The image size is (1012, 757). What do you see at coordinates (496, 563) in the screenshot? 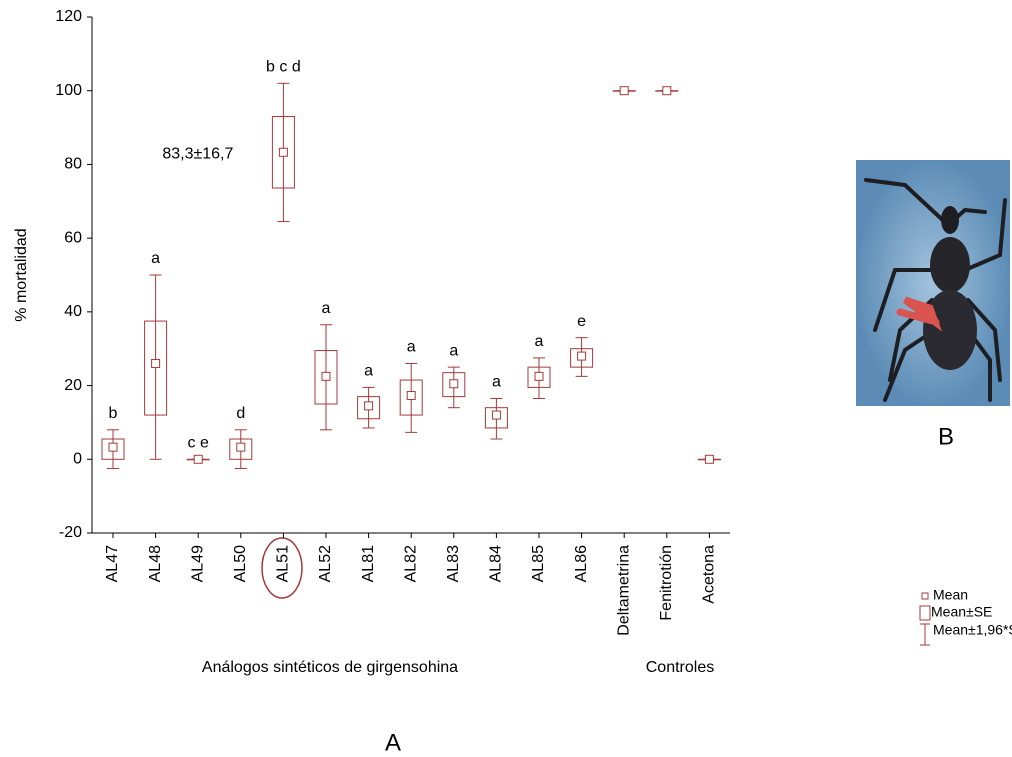
I see `x-tick-label: AL84` at bounding box center [496, 563].